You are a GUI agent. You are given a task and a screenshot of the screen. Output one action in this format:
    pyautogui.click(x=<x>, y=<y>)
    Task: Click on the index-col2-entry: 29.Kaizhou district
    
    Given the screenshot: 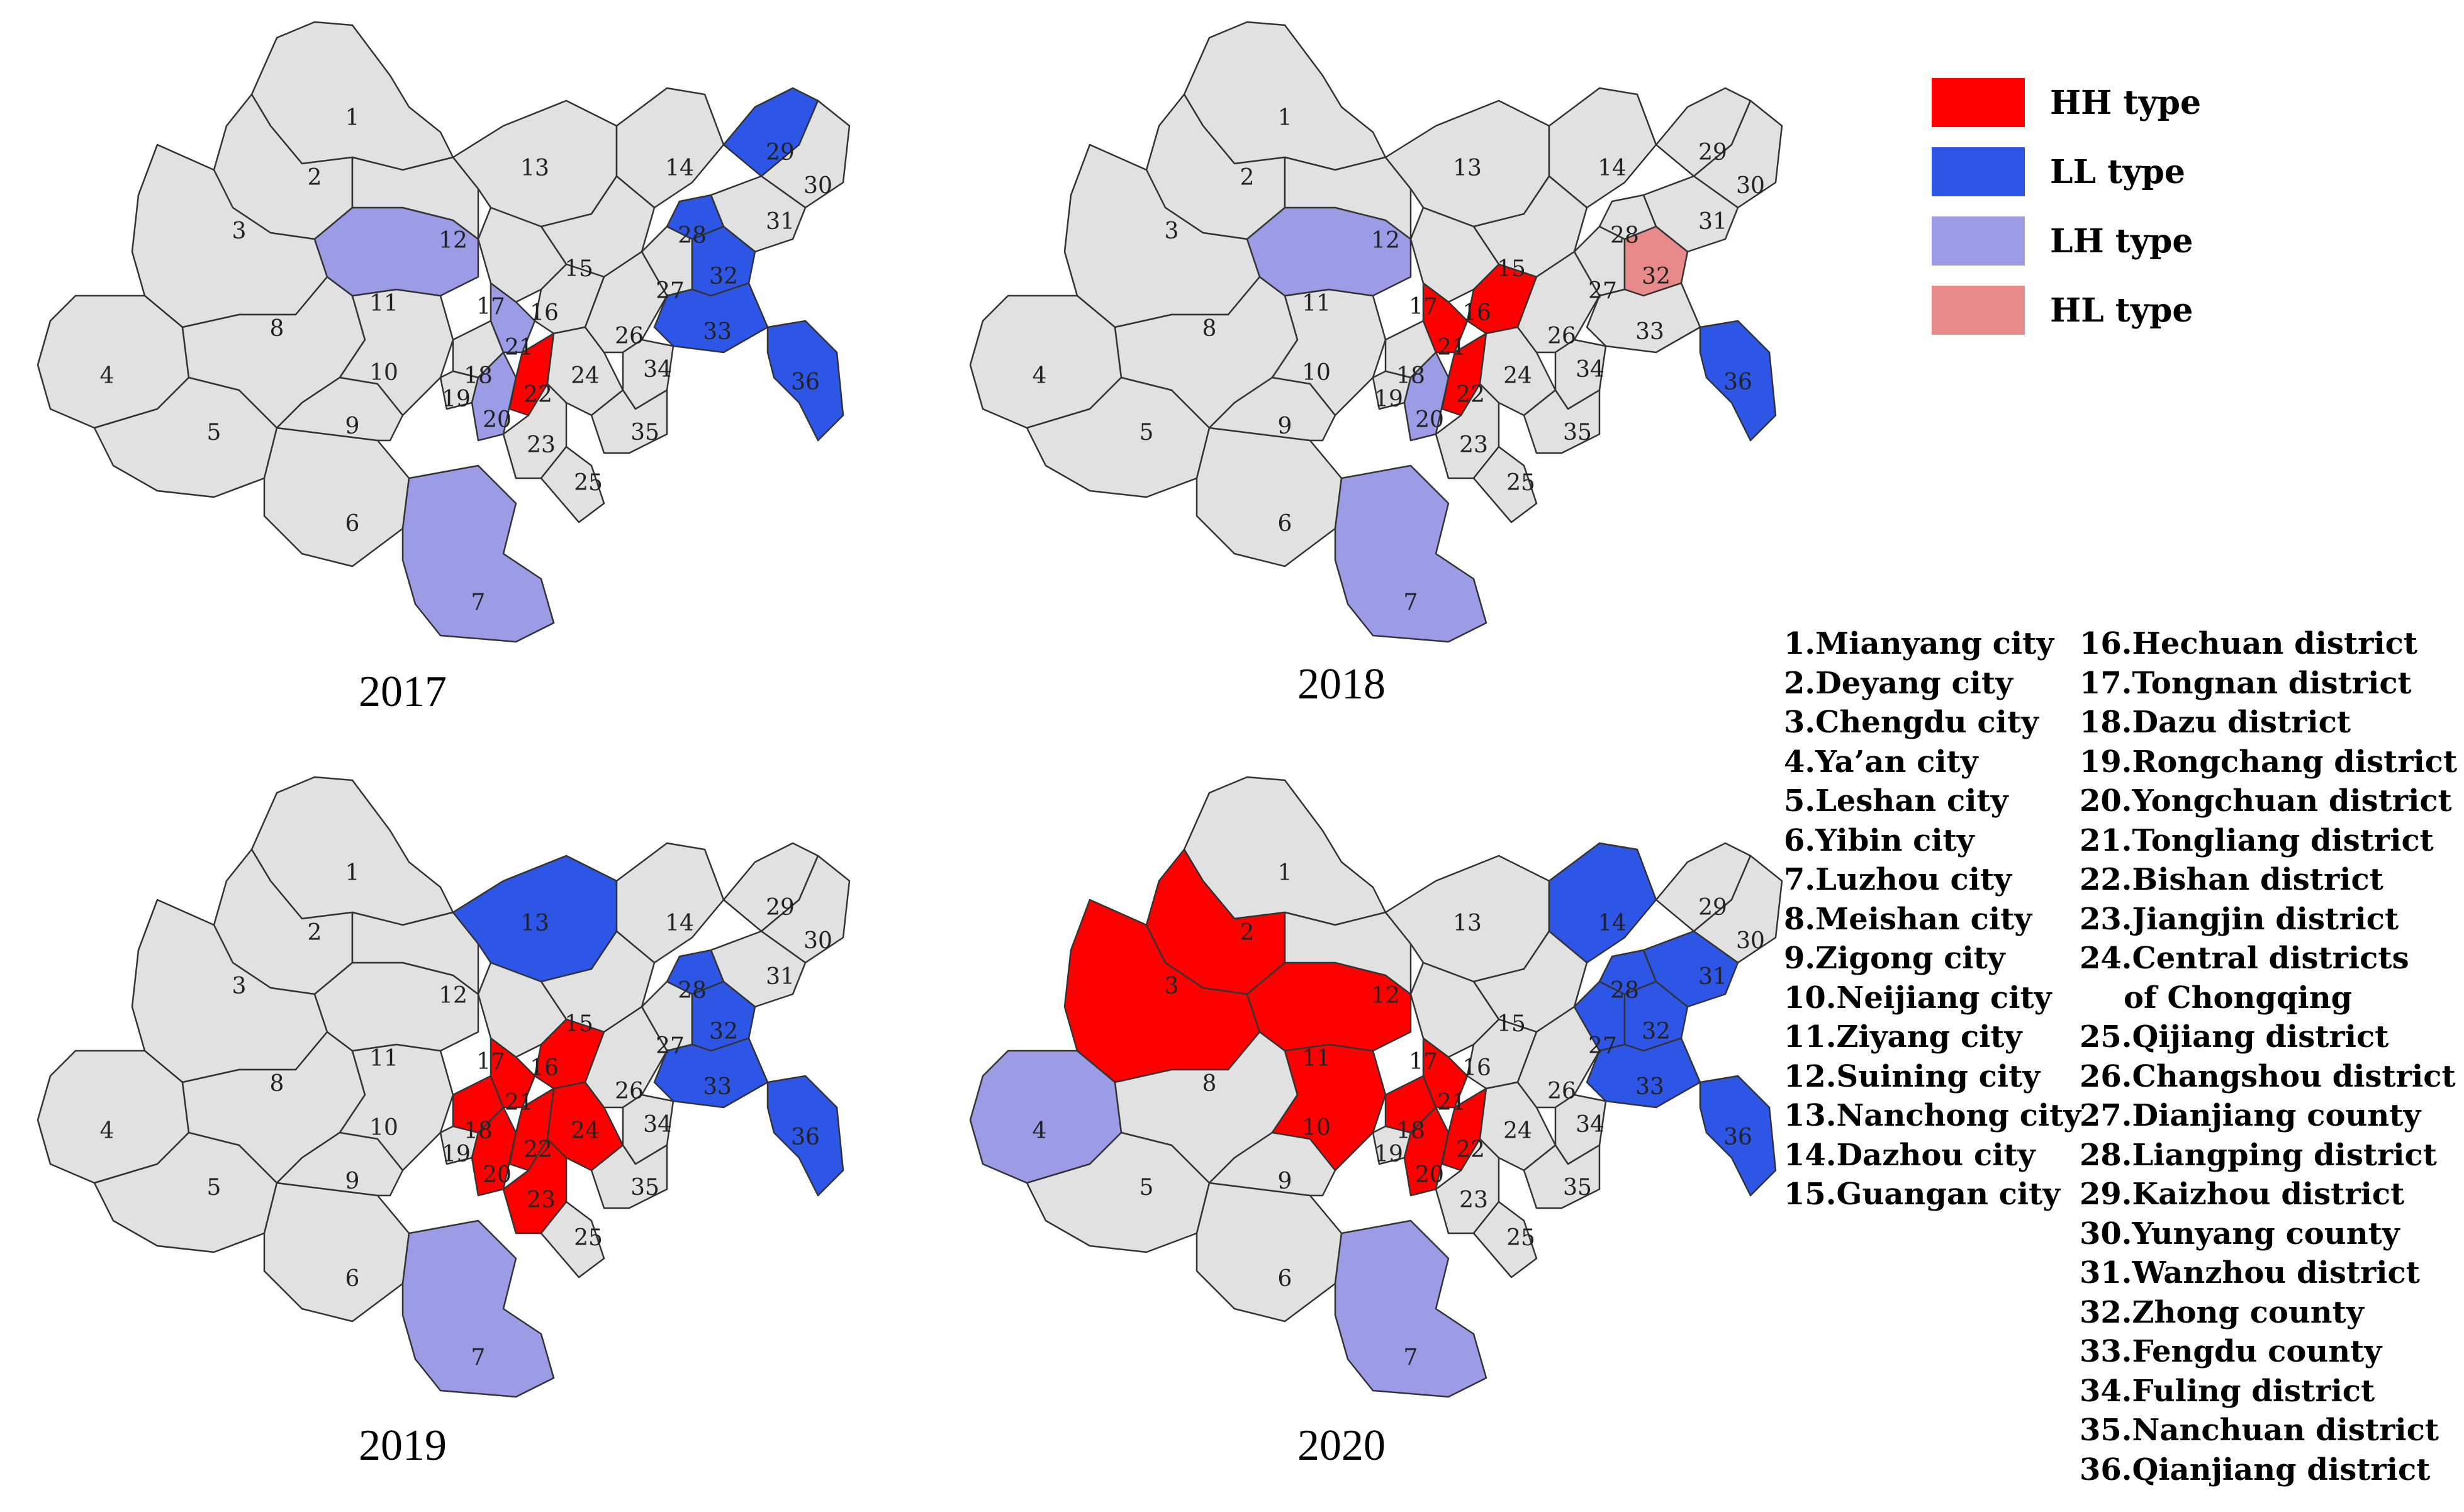 What is the action you would take?
    pyautogui.click(x=2242, y=1194)
    